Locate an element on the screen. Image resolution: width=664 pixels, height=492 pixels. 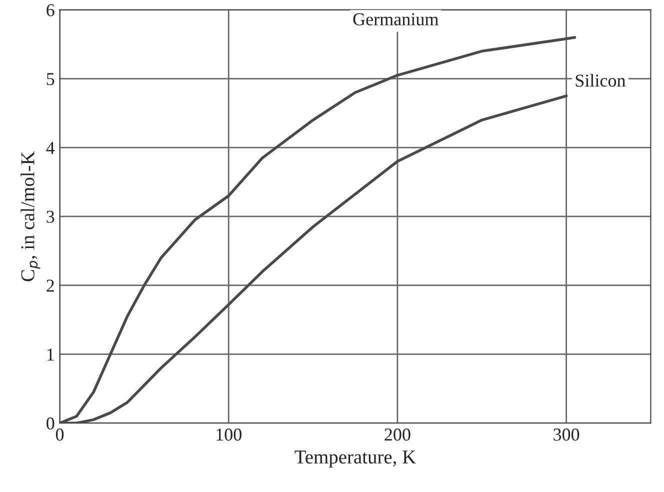
text: Germanium is located at coordinates (395, 19).